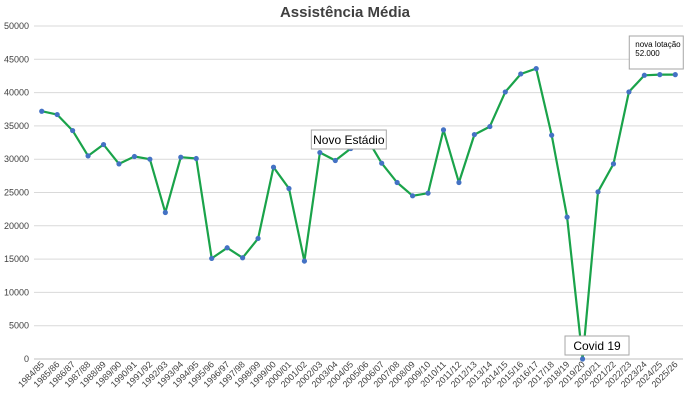 The width and height of the screenshot is (690, 400). What do you see at coordinates (647, 53) in the screenshot?
I see `annotation-text: 52.000` at bounding box center [647, 53].